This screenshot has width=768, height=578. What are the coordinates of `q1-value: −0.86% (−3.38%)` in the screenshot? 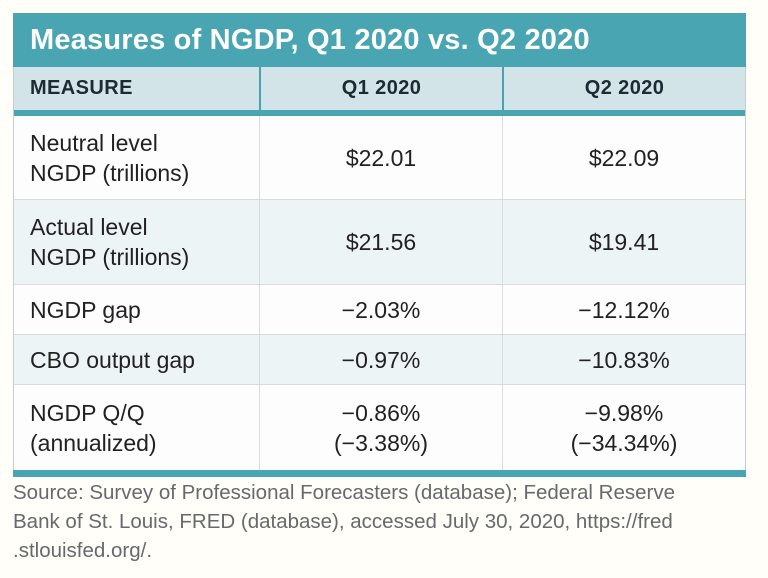 It's located at (380, 427).